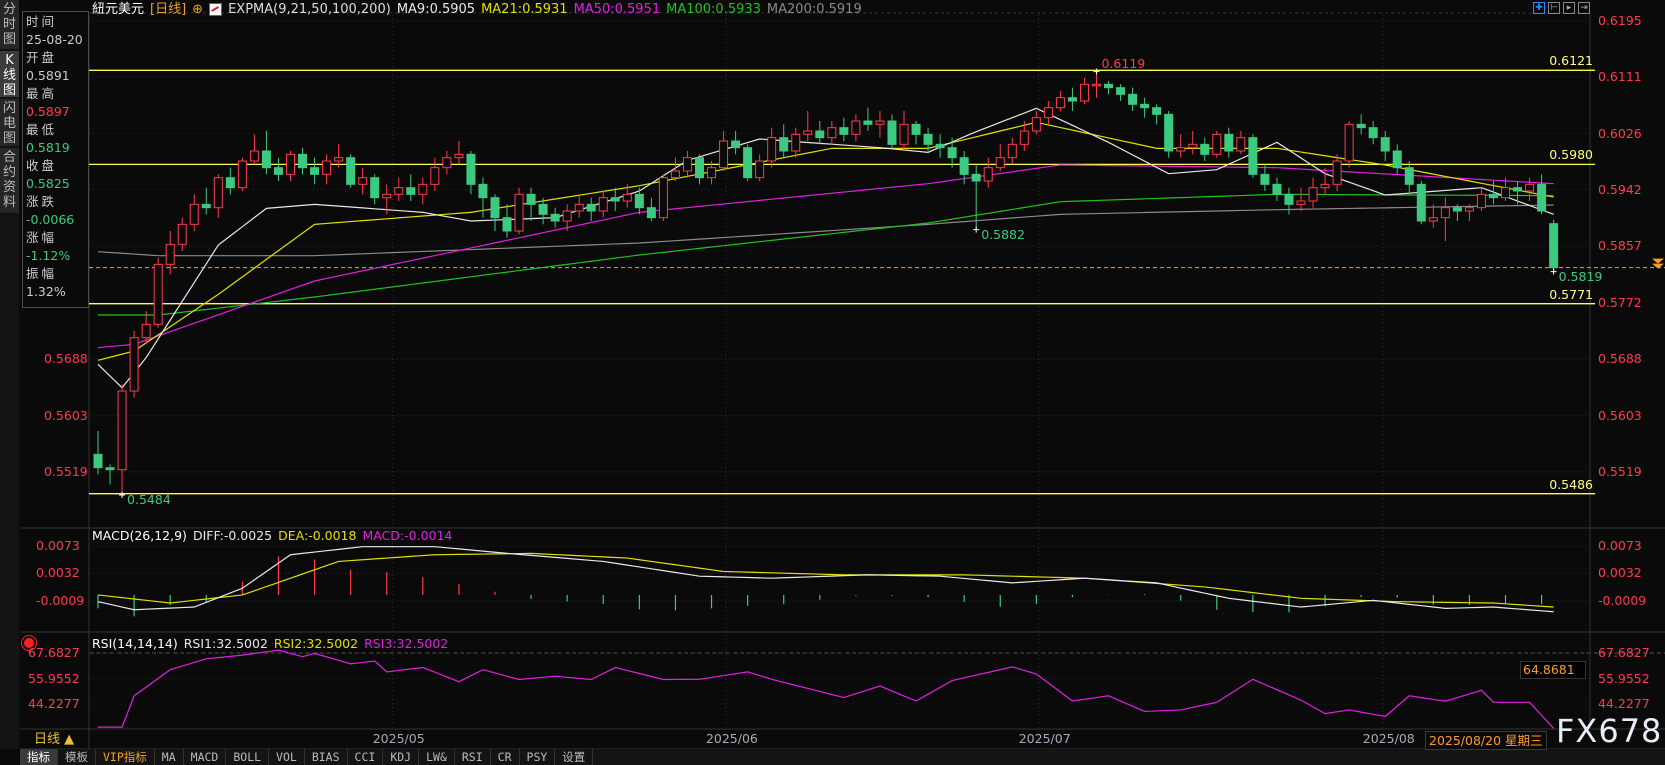  I want to click on toolbar-item: BIAS, so click(326, 757).